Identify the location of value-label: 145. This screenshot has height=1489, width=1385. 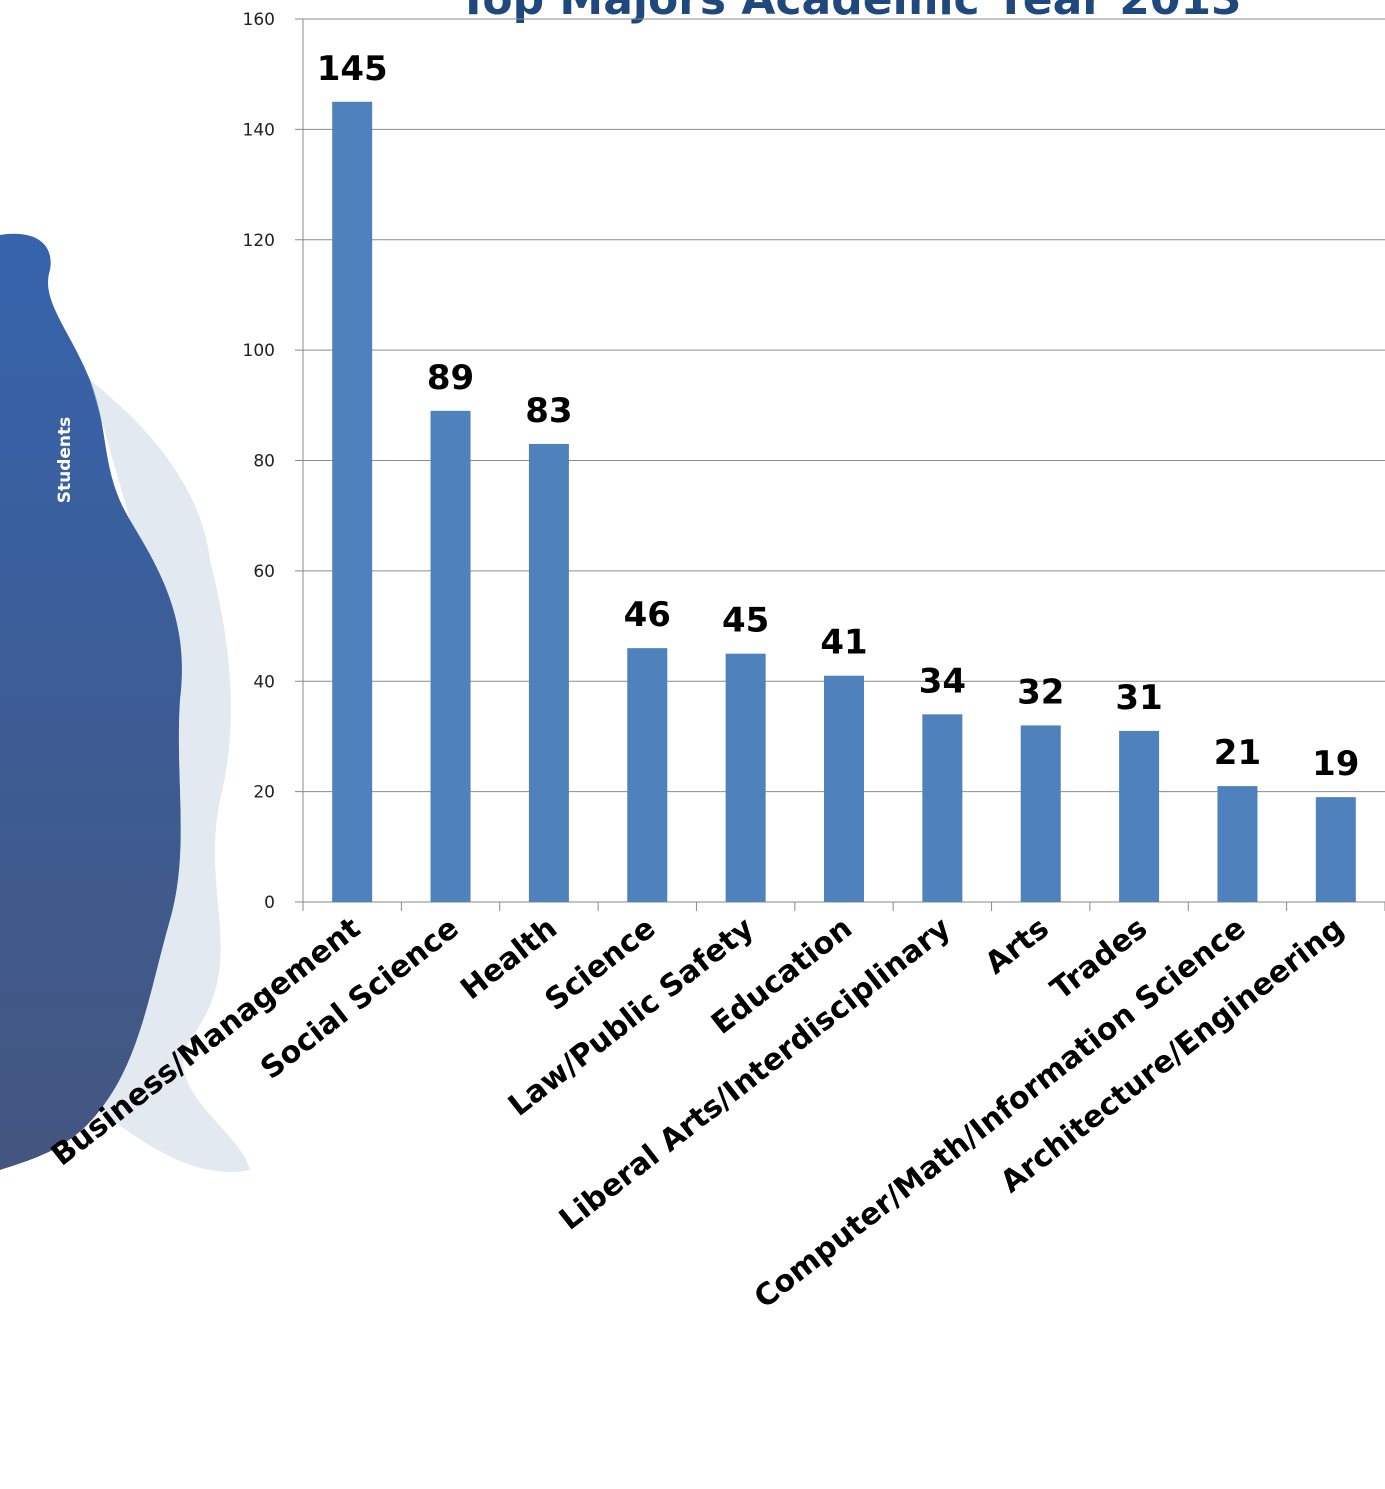
(352, 69).